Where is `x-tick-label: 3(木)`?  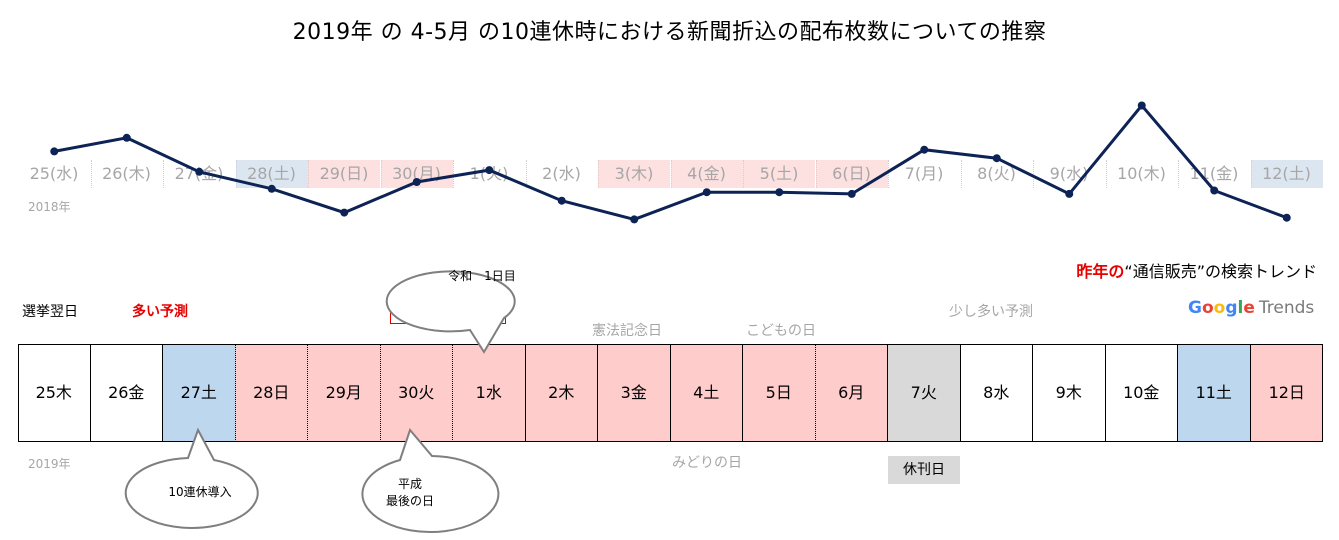
x-tick-label: 3(木) is located at coordinates (634, 174).